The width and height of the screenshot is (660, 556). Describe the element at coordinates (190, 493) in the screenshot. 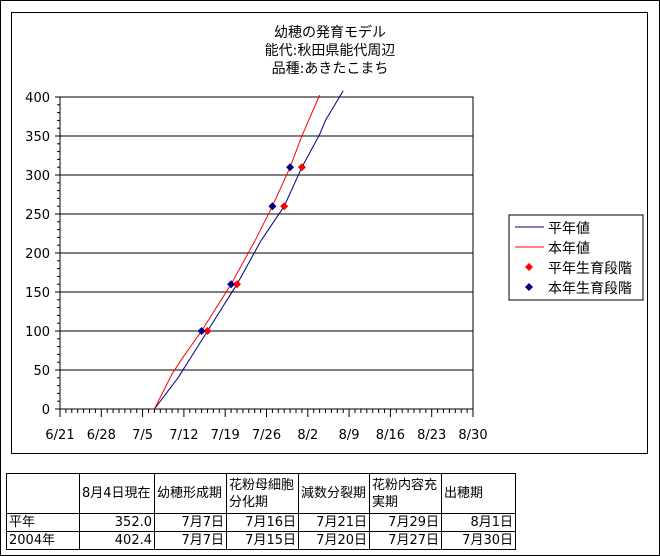

I see `header-cell: 幼穂形成期` at that location.